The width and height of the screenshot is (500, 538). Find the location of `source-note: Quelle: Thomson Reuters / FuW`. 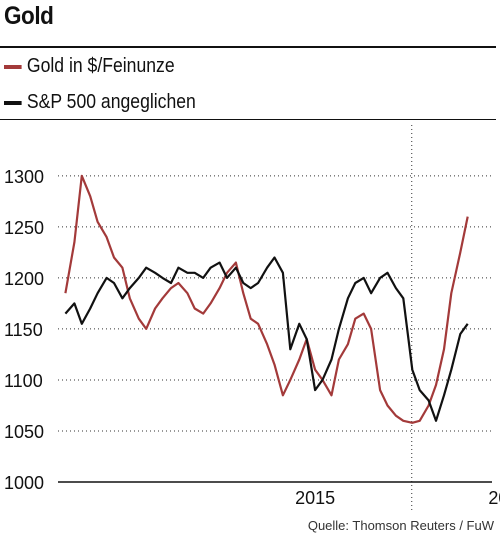

source-note: Quelle: Thomson Reuters / FuW is located at coordinates (400, 525).